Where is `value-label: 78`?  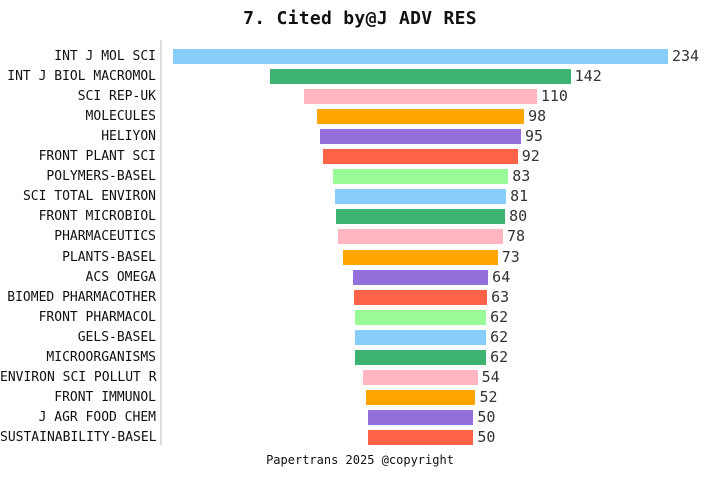
value-label: 78 is located at coordinates (516, 236).